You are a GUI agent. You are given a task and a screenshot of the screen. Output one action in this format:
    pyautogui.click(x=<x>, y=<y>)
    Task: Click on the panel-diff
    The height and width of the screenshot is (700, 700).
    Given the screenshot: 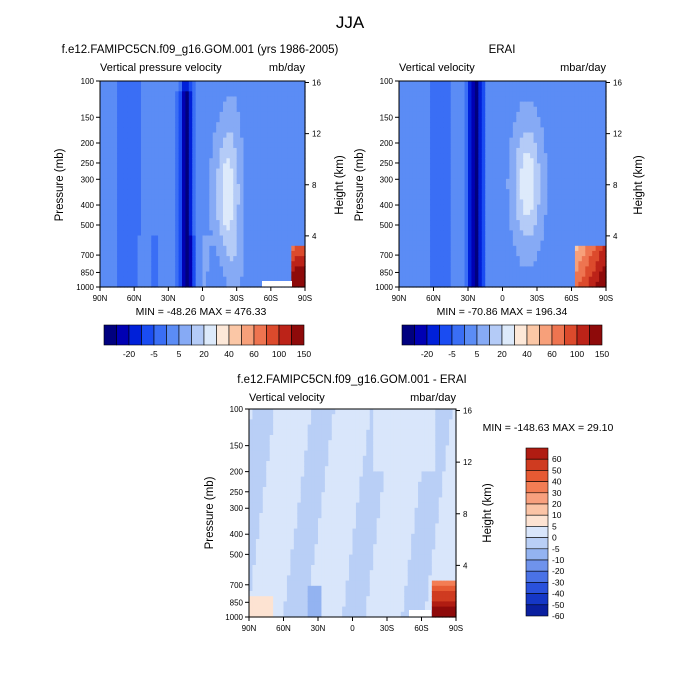 What is the action you would take?
    pyautogui.click(x=353, y=513)
    